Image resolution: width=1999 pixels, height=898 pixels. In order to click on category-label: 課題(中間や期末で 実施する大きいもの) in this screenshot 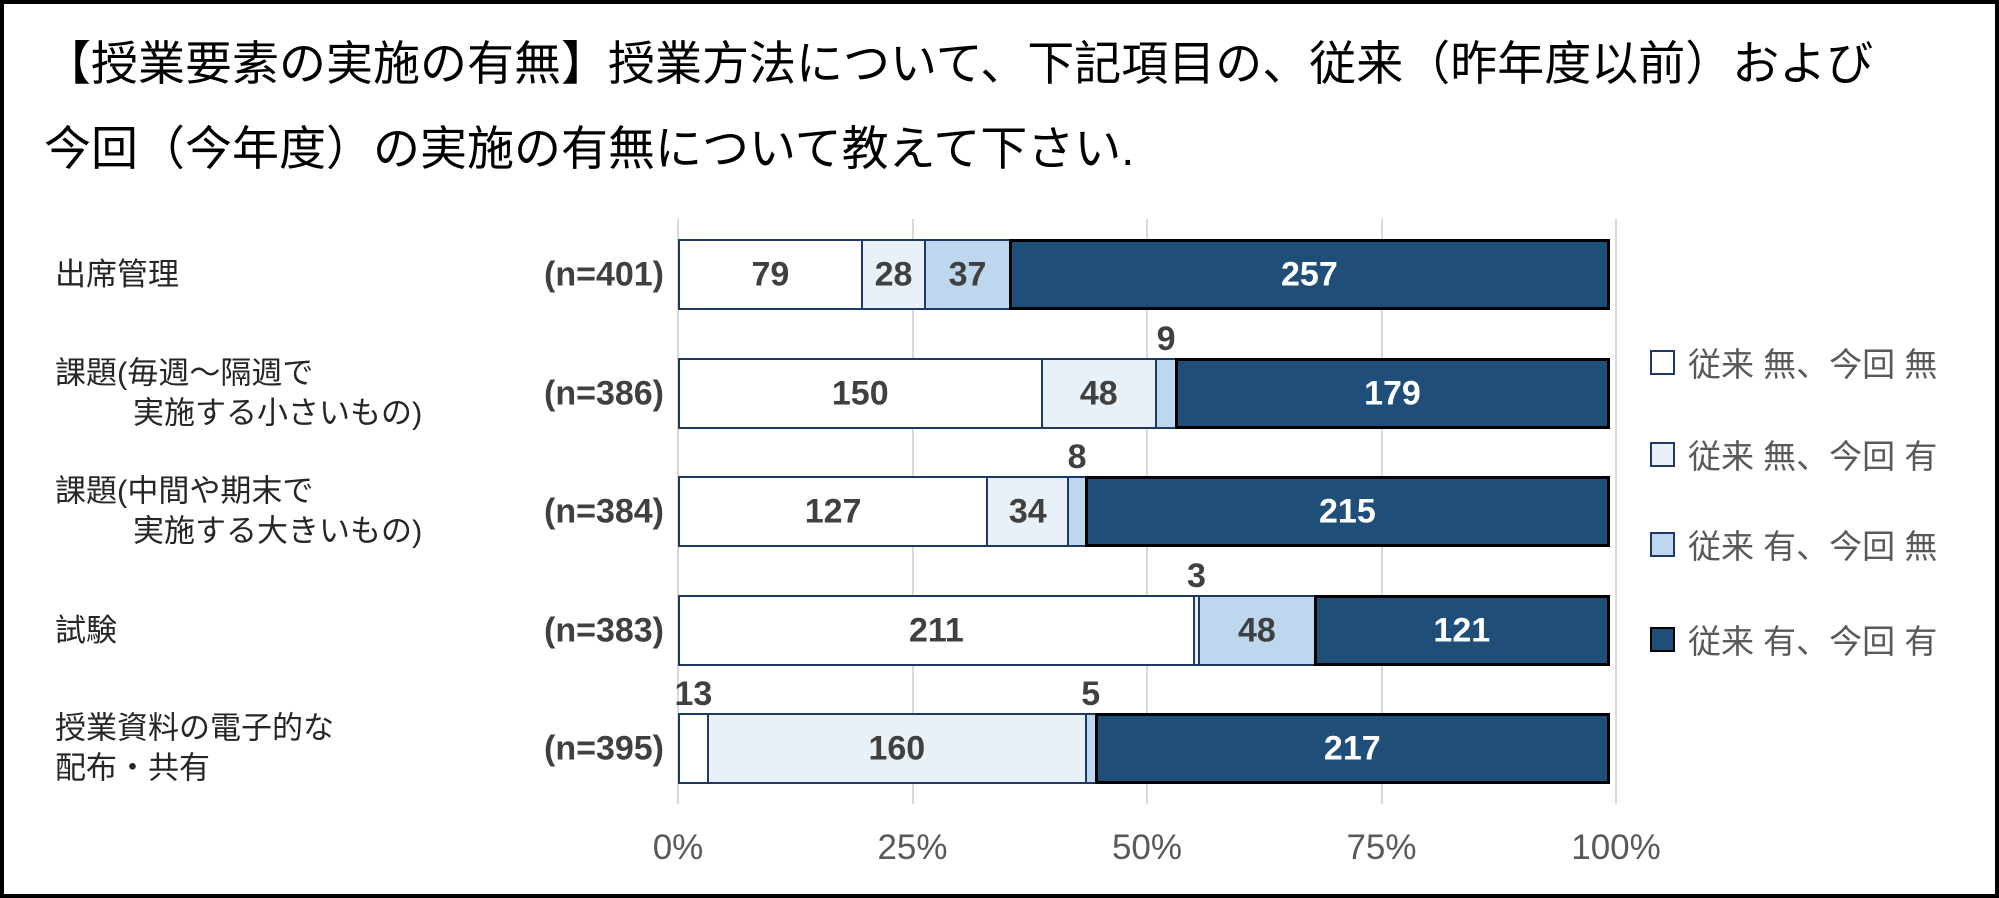, I will do `click(239, 511)`.